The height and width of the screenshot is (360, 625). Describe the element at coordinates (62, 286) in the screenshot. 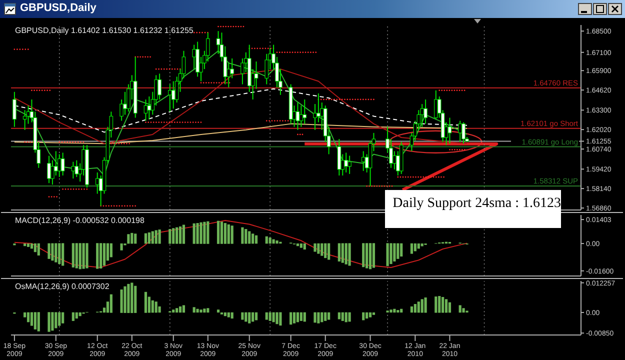

I see `chart-title: OsMA(12,26,9) 0.0007302` at that location.